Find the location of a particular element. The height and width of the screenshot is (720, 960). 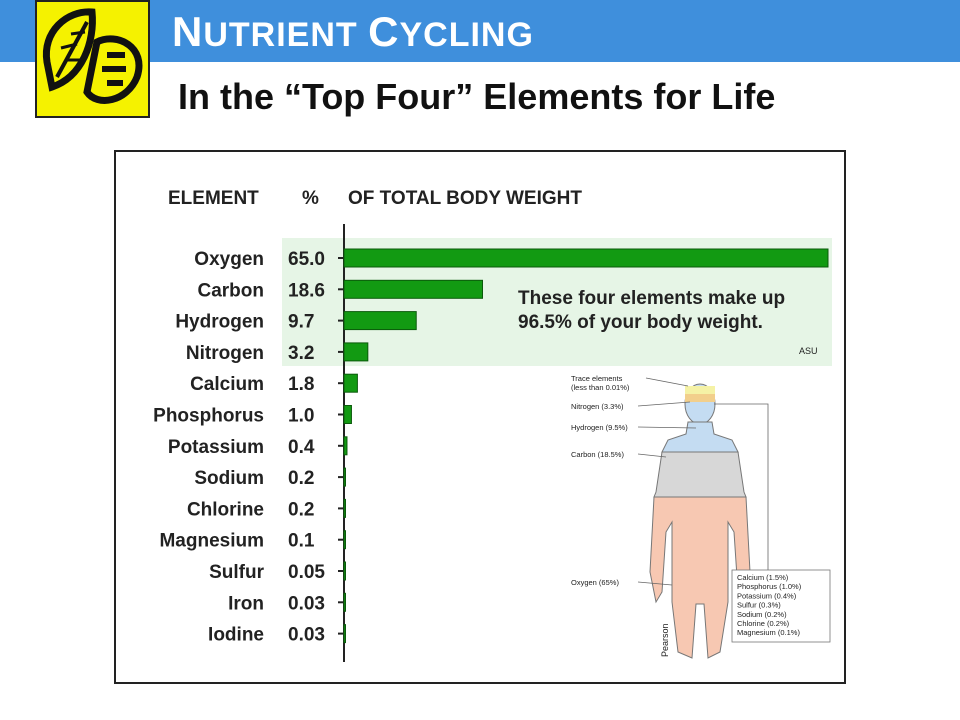

body-hydrogen-region is located at coordinates (700, 437).